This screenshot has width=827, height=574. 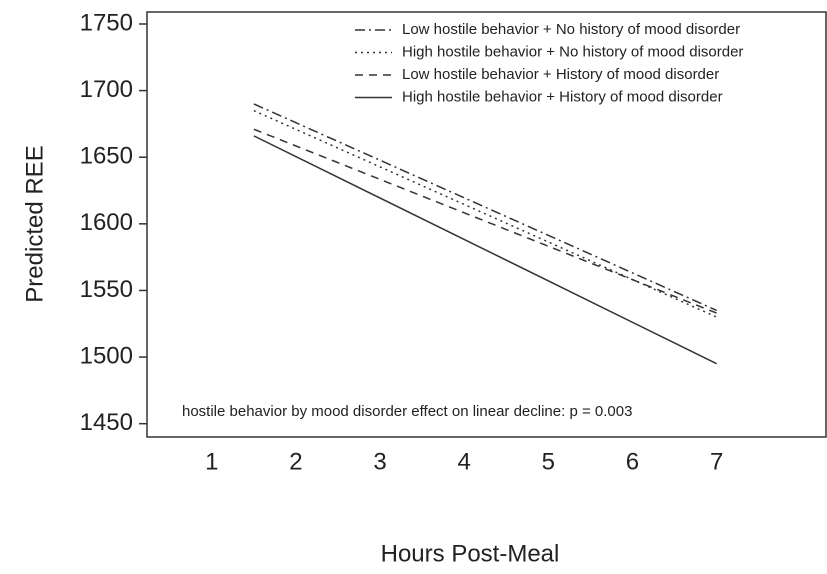 What do you see at coordinates (716, 461) in the screenshot?
I see `x-tick-label: 7` at bounding box center [716, 461].